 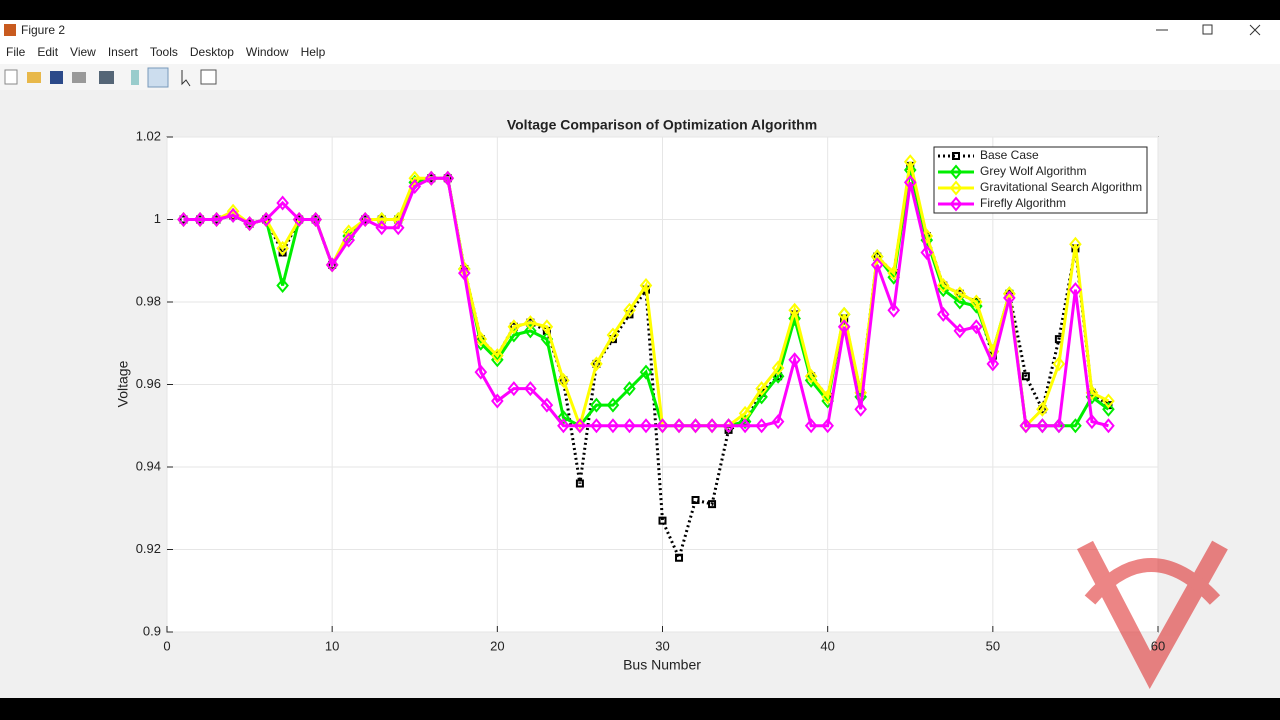 I want to click on menu-item: File, so click(x=16, y=52).